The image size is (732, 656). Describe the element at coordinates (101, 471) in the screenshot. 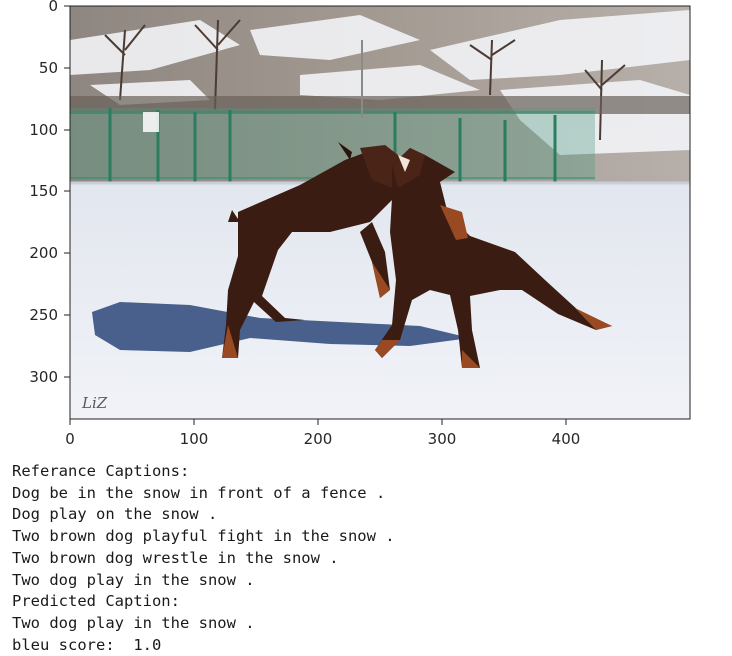

I see `reference-captions-header: Referance Captions:` at that location.